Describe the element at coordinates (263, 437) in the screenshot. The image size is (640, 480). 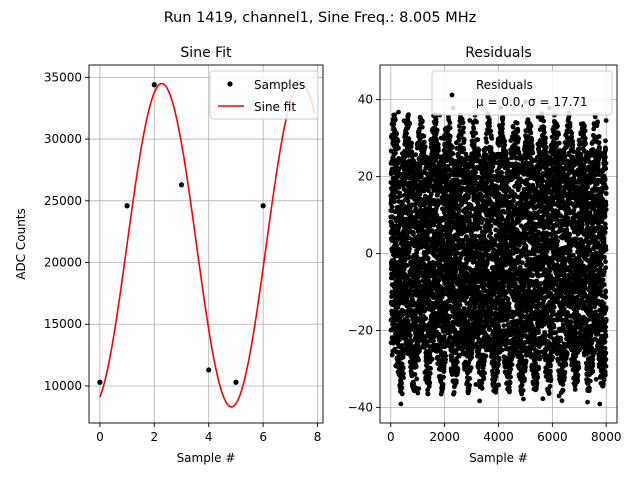
I see `x-tick-label: 6` at that location.